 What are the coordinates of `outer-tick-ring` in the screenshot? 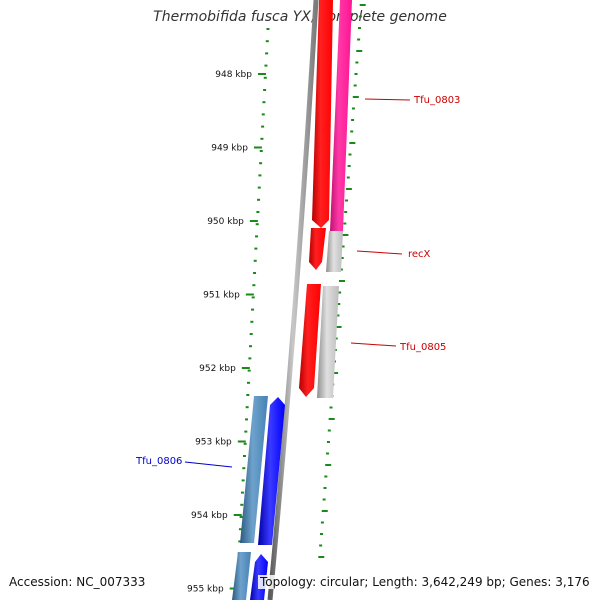 It's located at (342, 281).